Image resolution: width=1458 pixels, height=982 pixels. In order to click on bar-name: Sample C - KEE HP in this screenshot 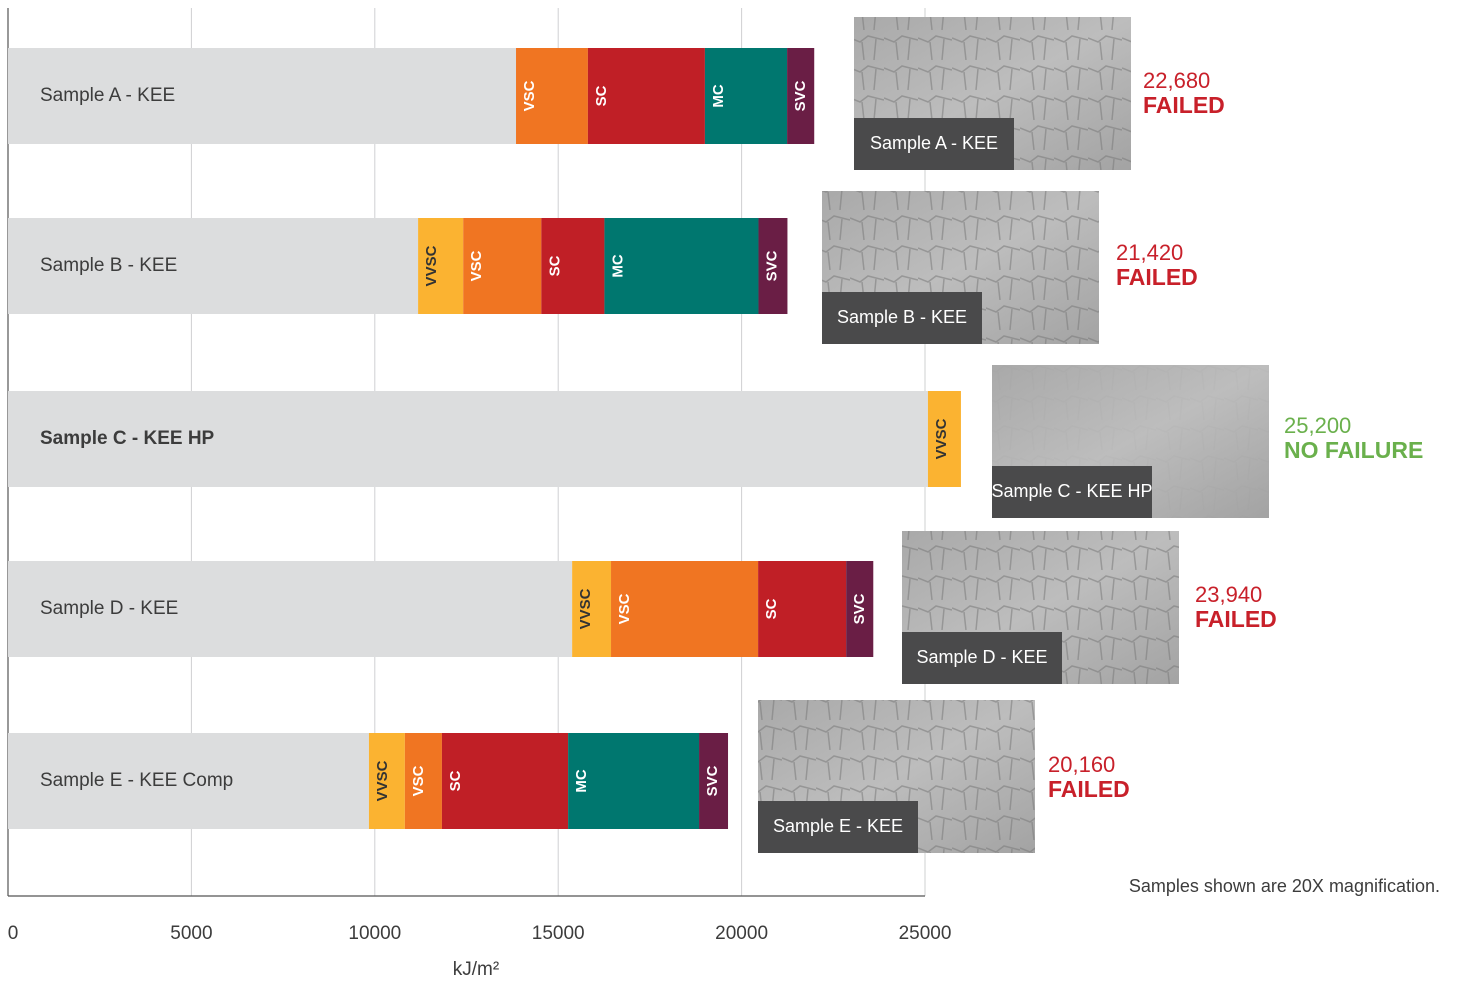, I will do `click(127, 438)`.